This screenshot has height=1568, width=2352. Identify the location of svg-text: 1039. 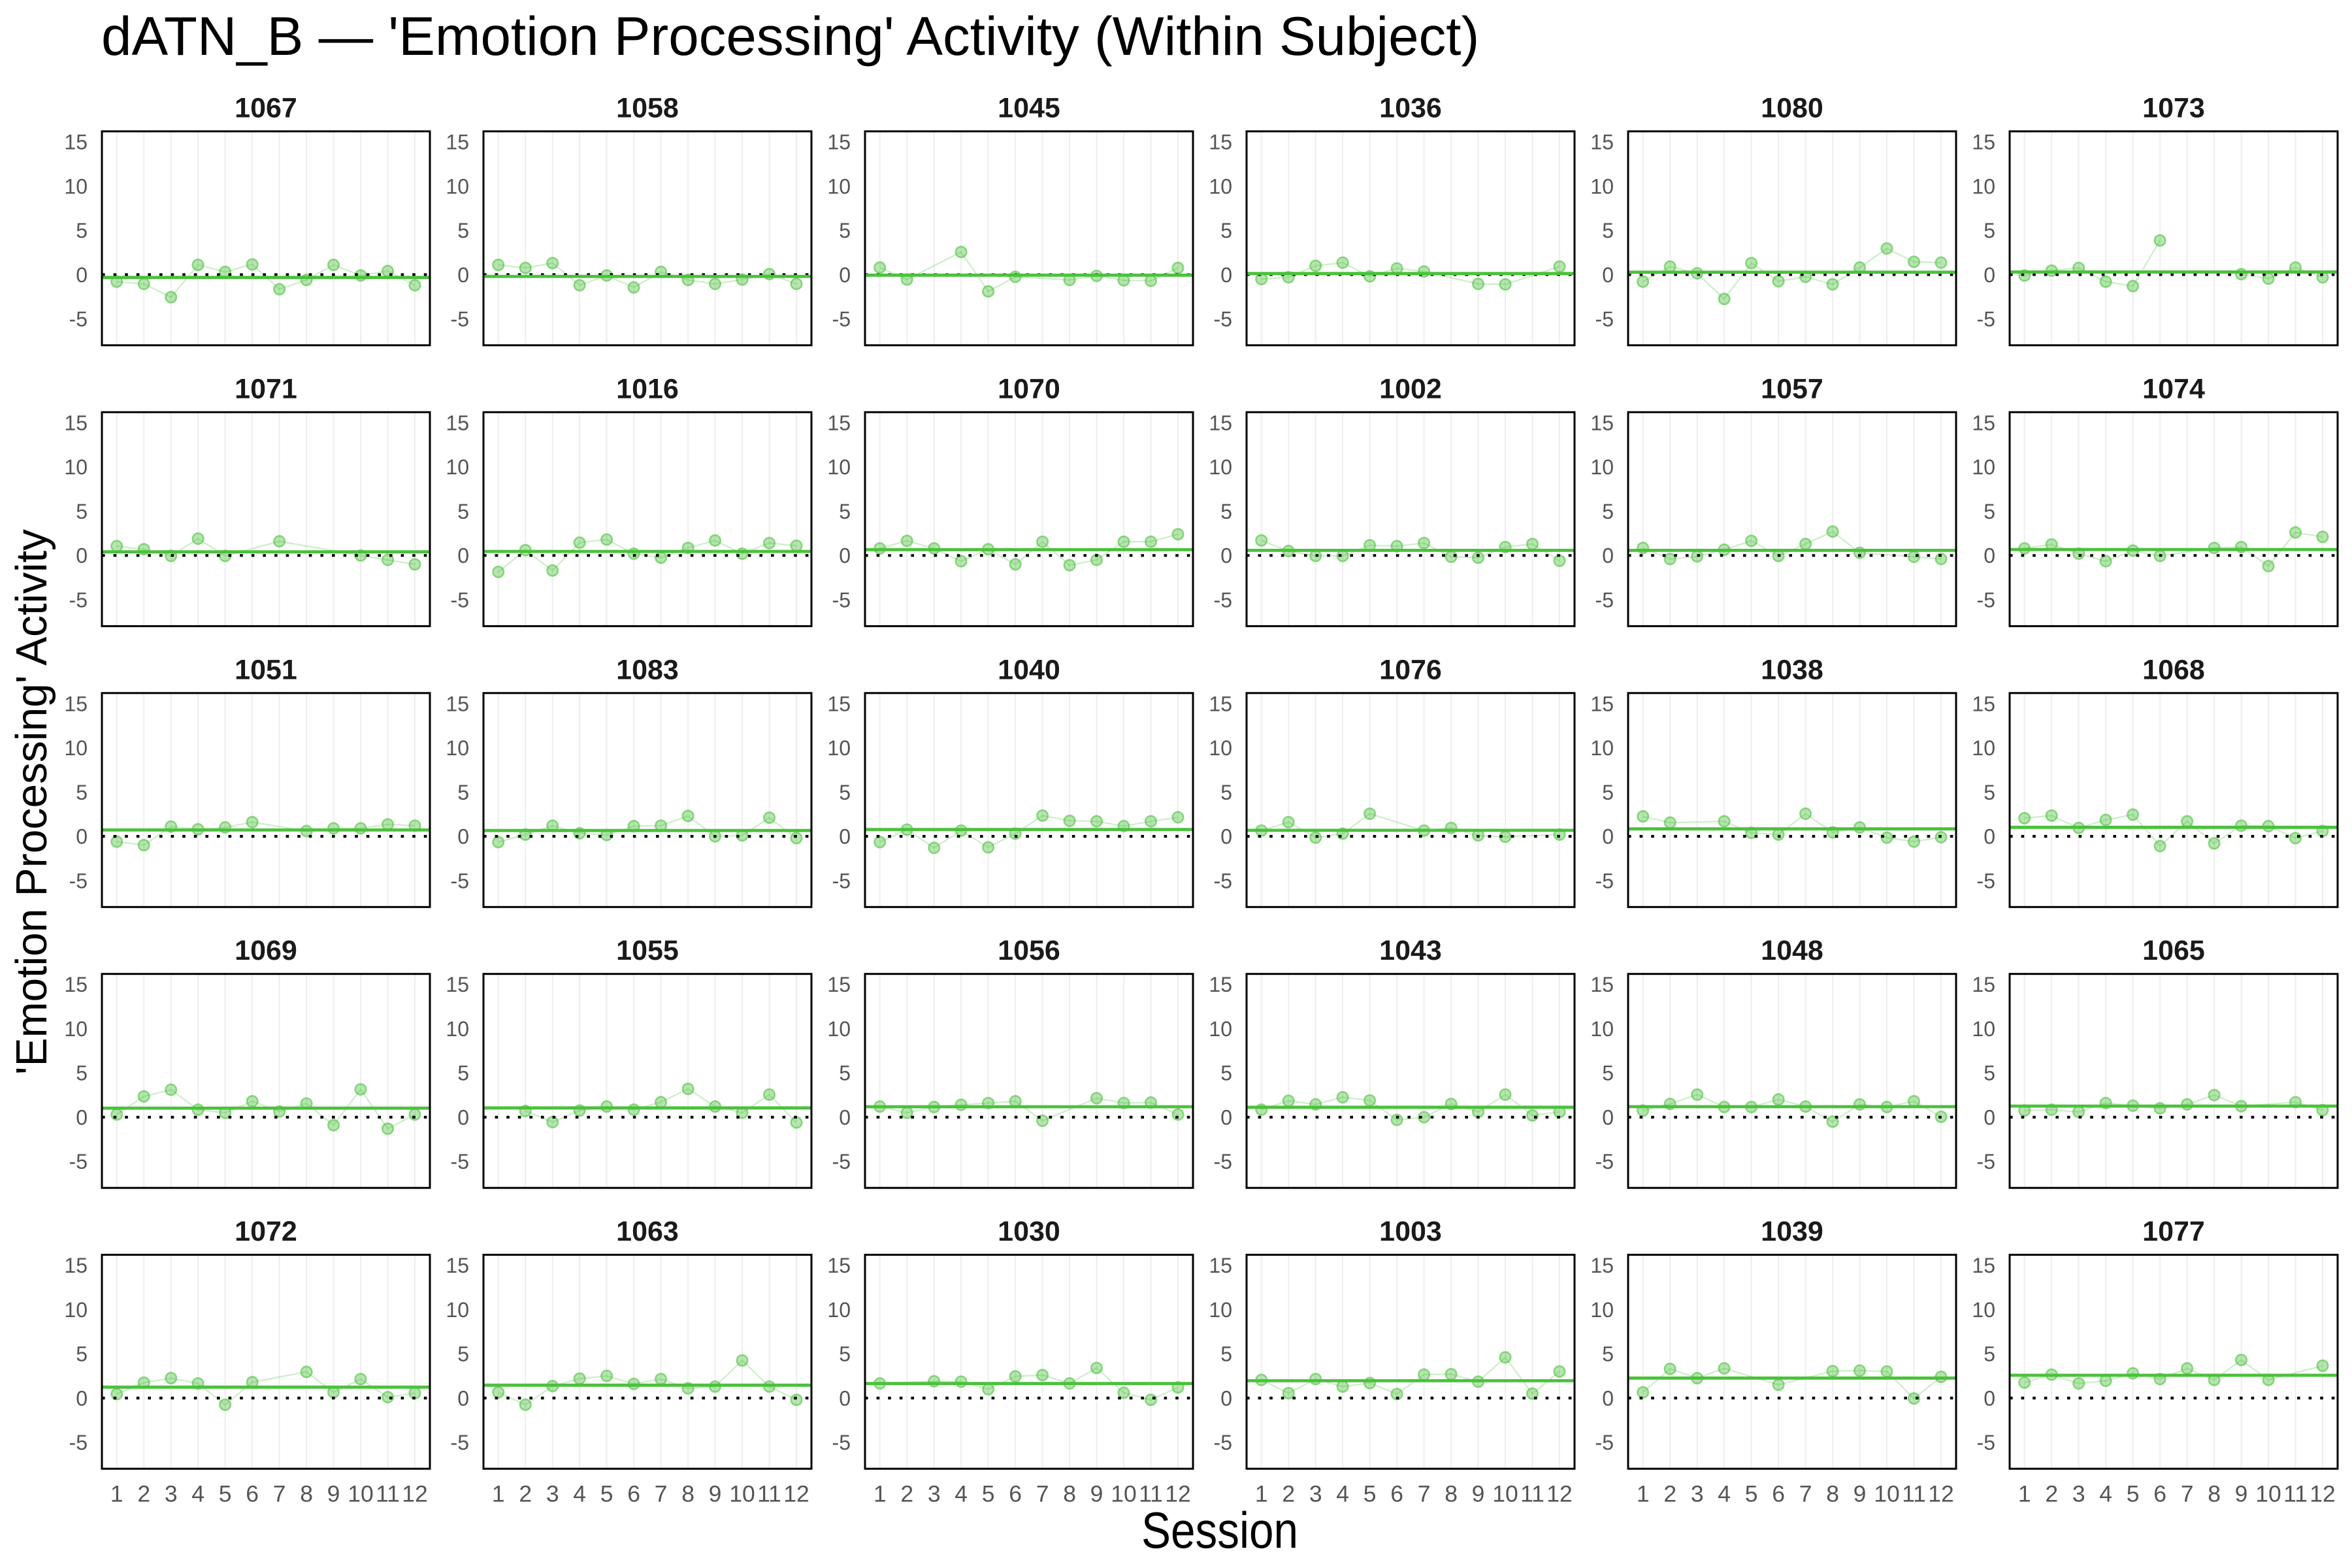
(1792, 1231).